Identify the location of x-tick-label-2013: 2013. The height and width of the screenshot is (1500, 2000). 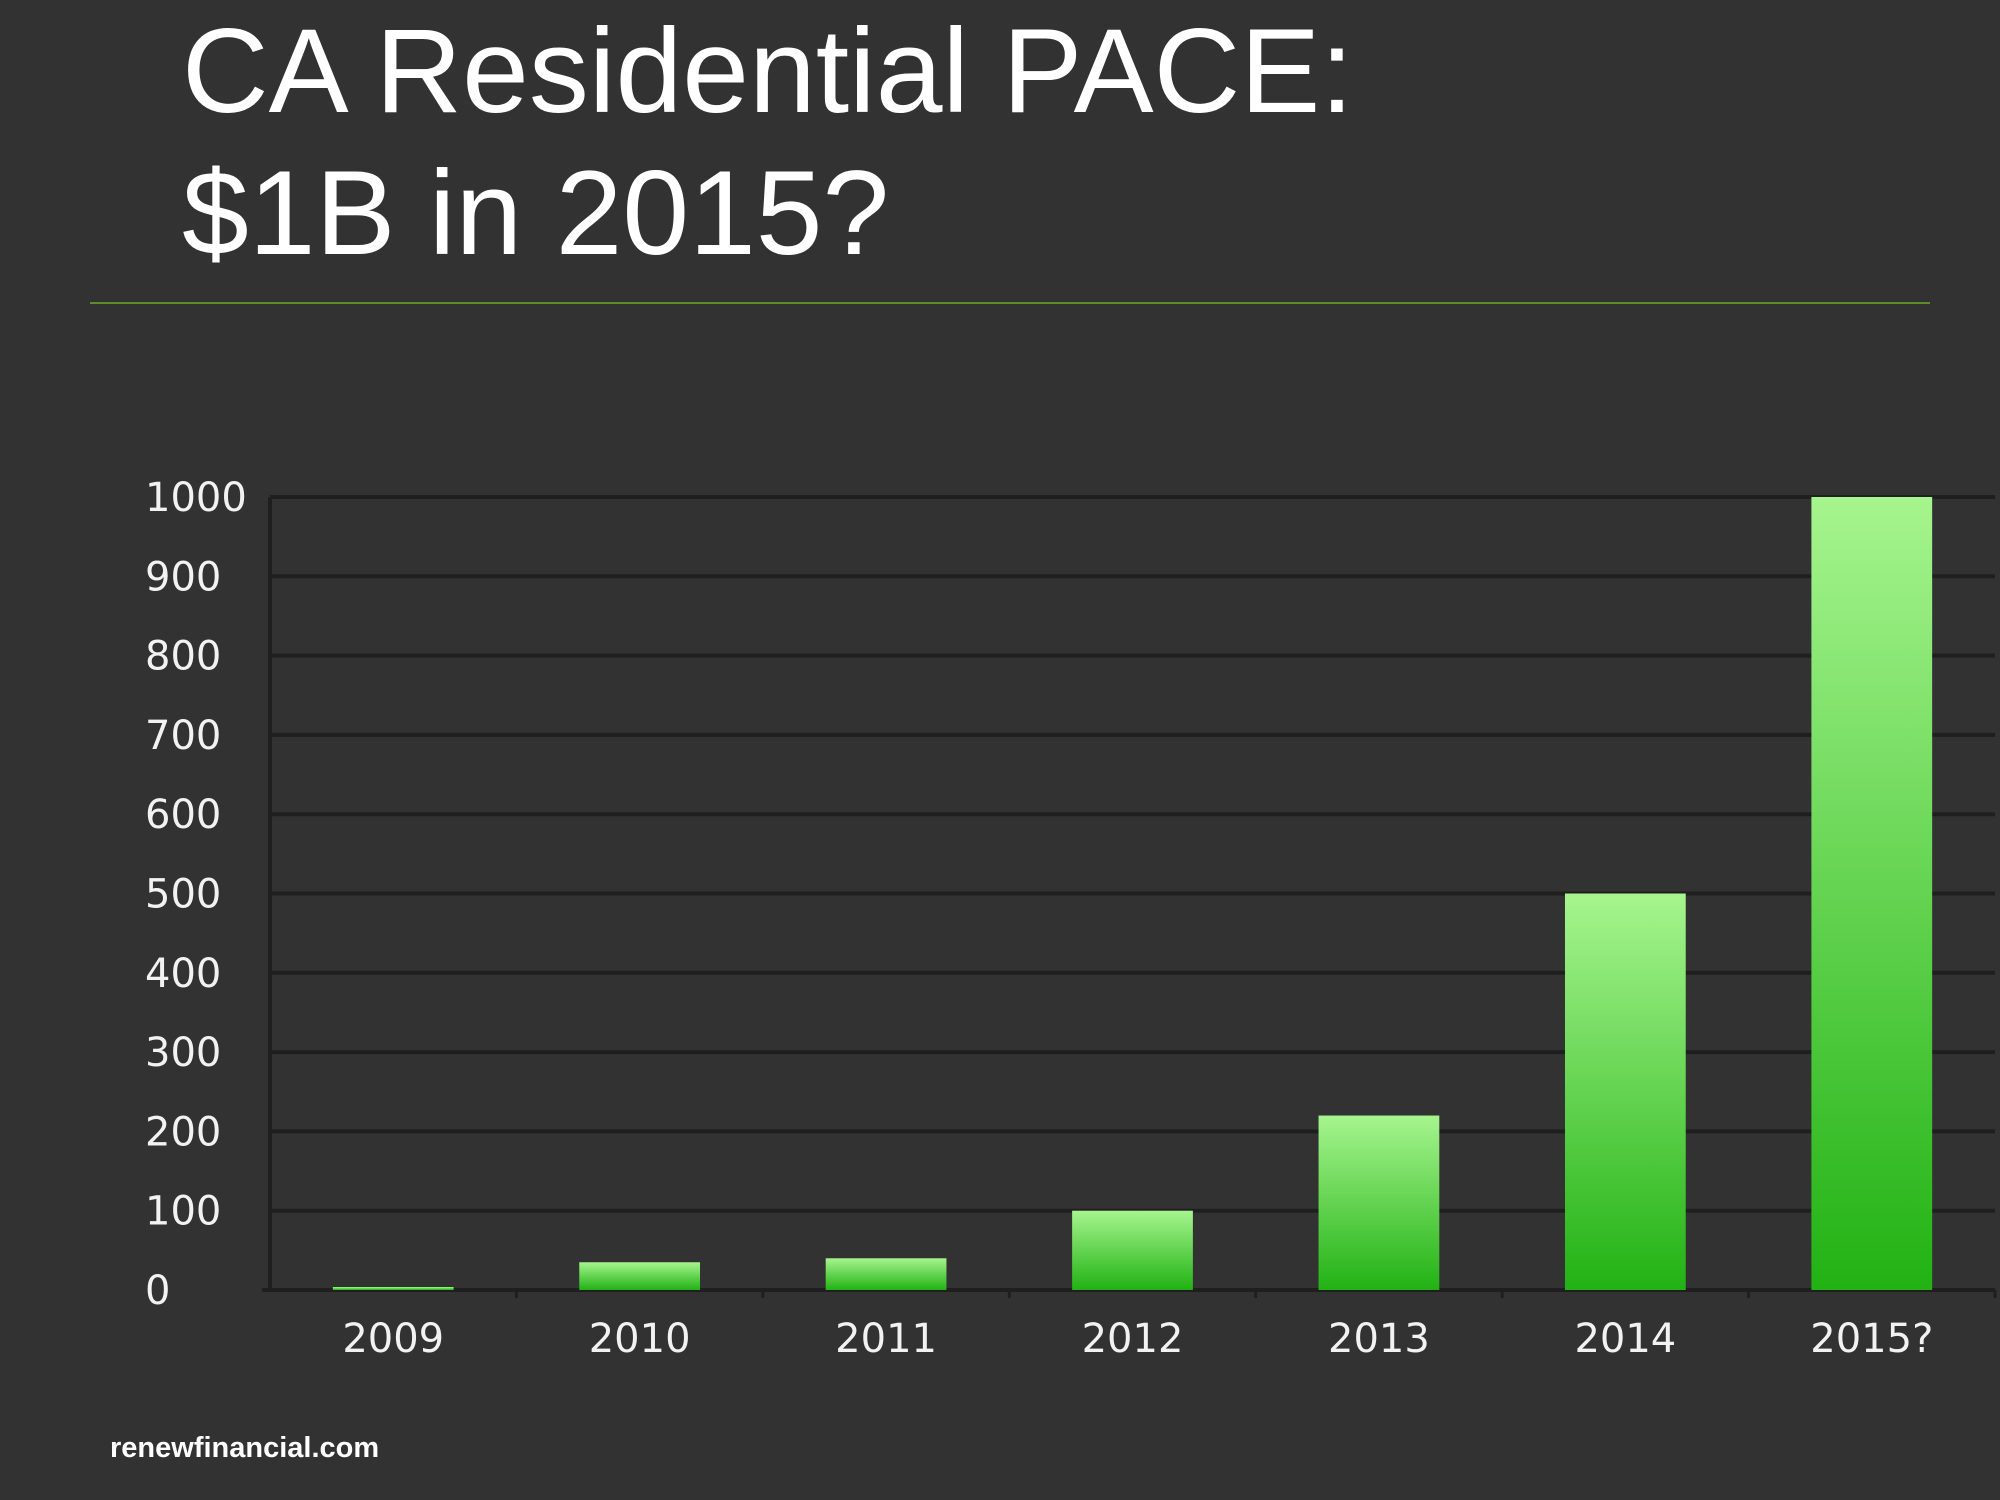
(1379, 1339).